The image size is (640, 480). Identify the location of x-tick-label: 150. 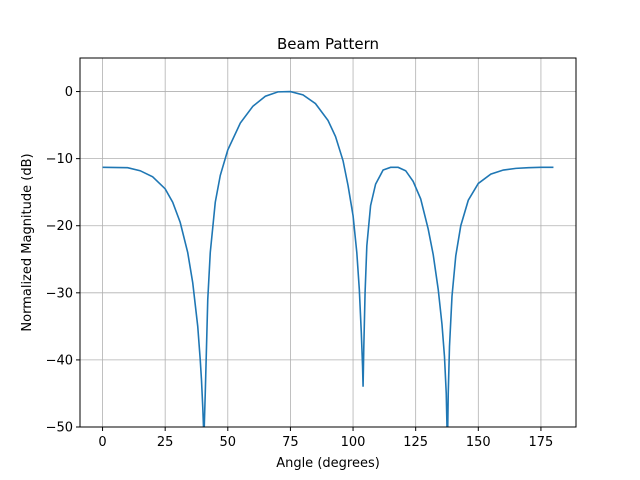
(478, 442).